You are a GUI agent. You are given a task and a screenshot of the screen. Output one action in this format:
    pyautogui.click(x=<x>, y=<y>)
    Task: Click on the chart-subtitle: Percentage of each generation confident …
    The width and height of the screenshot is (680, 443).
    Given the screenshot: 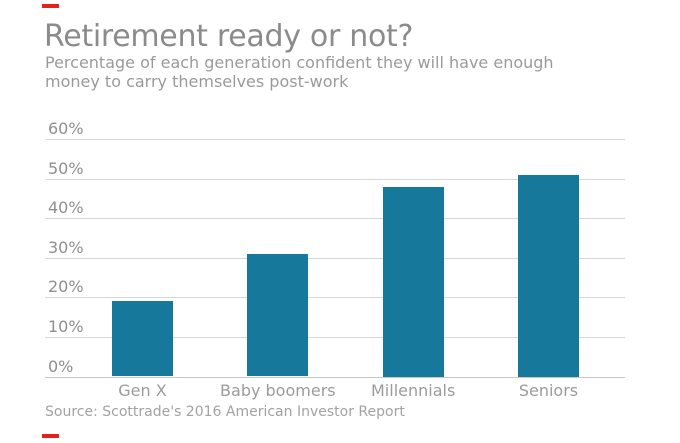 What is the action you would take?
    pyautogui.click(x=299, y=72)
    